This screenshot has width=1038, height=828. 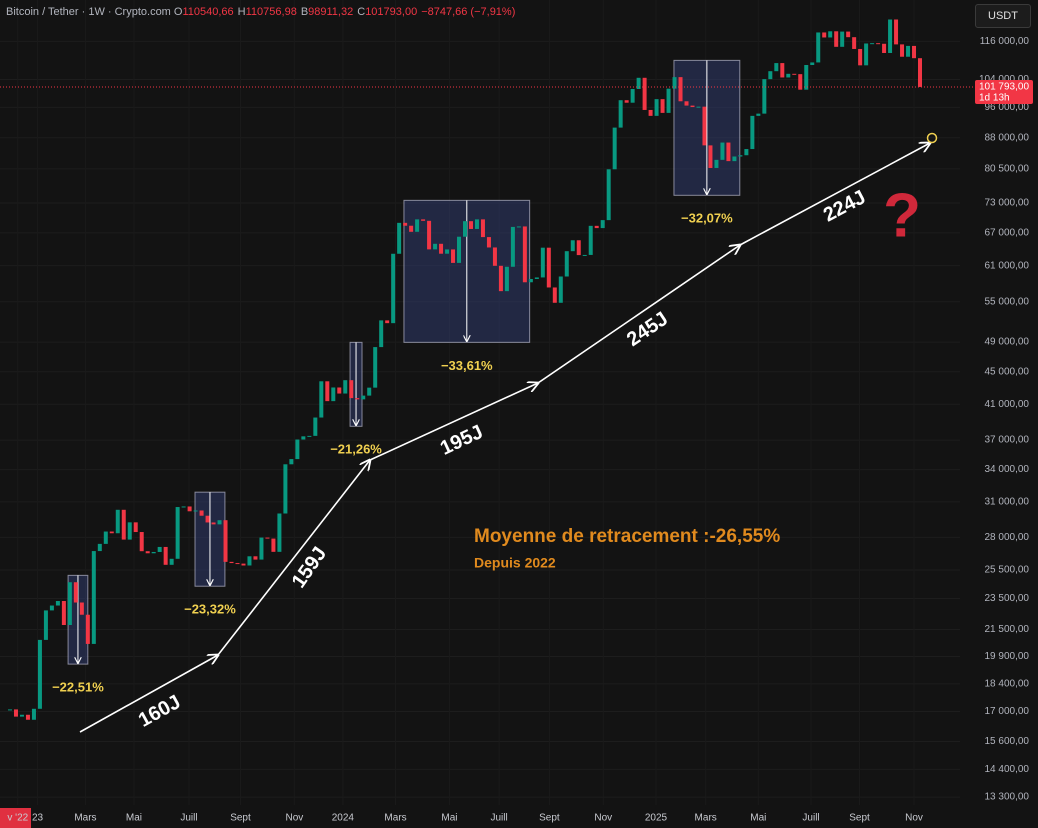 What do you see at coordinates (1007, 137) in the screenshot?
I see `y-tick-label: 88 000,00` at bounding box center [1007, 137].